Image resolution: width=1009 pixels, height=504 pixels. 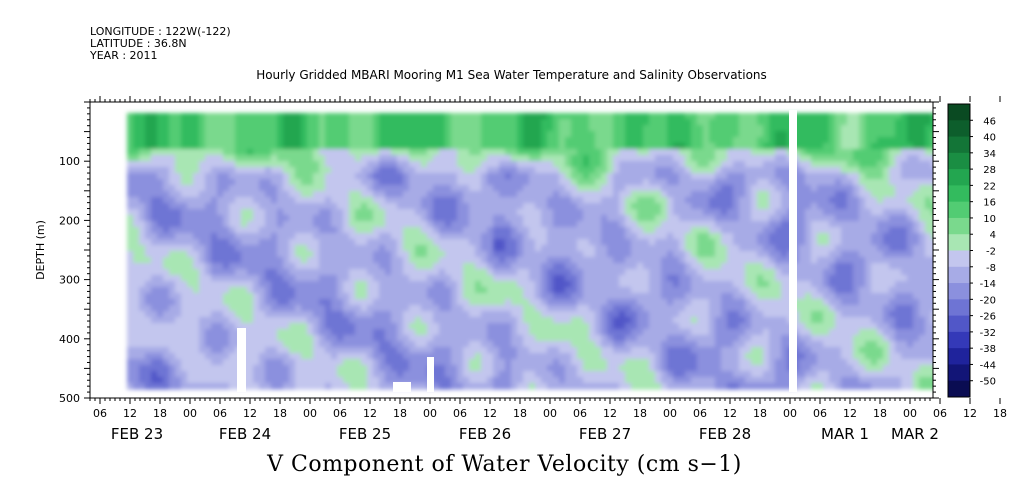 What do you see at coordinates (845, 434) in the screenshot?
I see `x-day-label: MAR 1` at bounding box center [845, 434].